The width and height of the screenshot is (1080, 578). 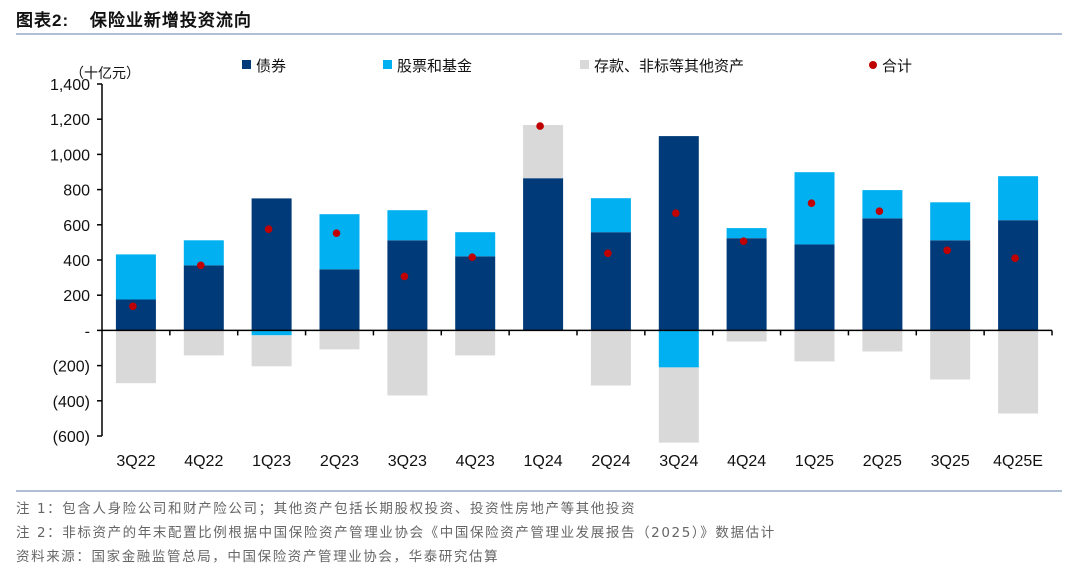 I want to click on x-tick-label: 3Q23, so click(x=407, y=461).